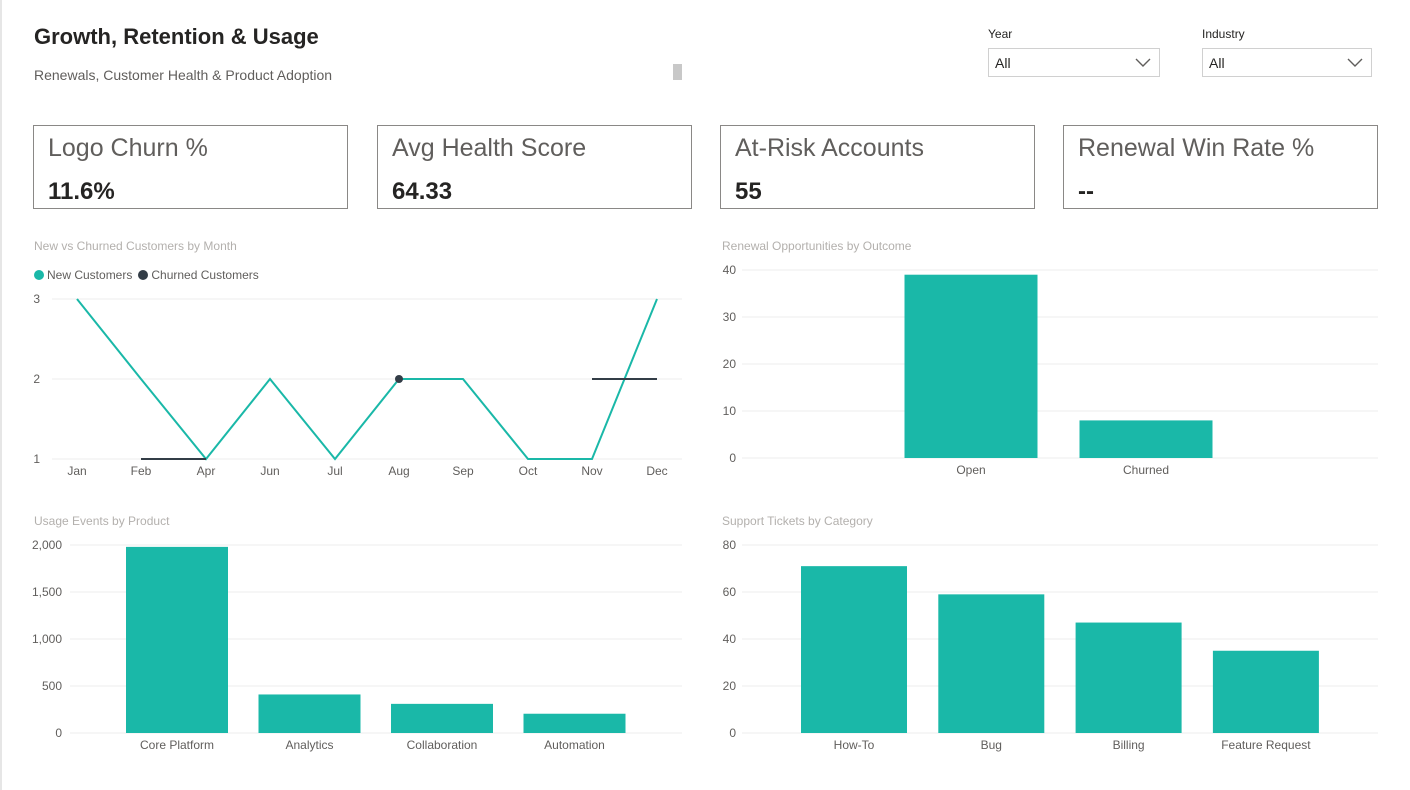 The width and height of the screenshot is (1410, 790). Describe the element at coordinates (748, 191) in the screenshot. I see `kpi-value: 55` at that location.